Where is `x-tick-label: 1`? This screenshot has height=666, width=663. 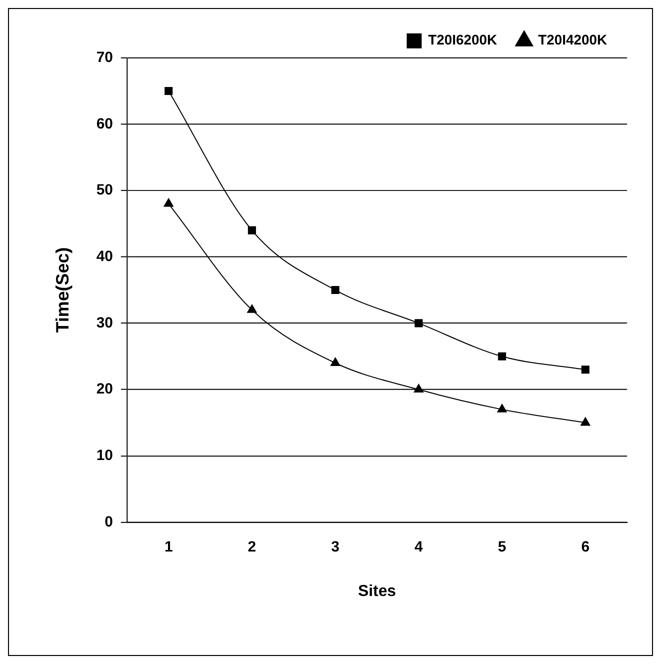 x-tick-label: 1 is located at coordinates (168, 547).